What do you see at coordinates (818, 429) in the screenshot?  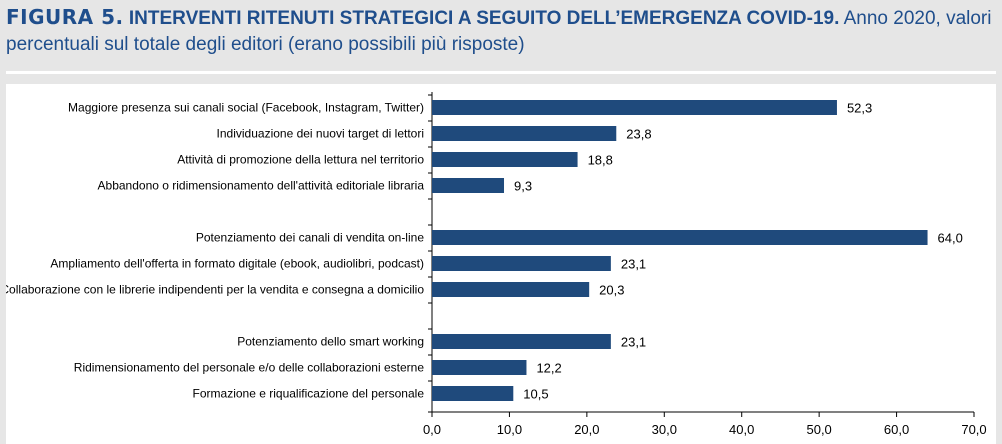 I see `x-tick-label: 50,0` at bounding box center [818, 429].